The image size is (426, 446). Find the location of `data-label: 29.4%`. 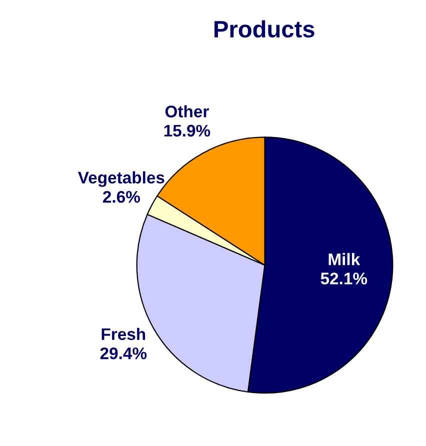

data-label: 29.4% is located at coordinates (123, 353).